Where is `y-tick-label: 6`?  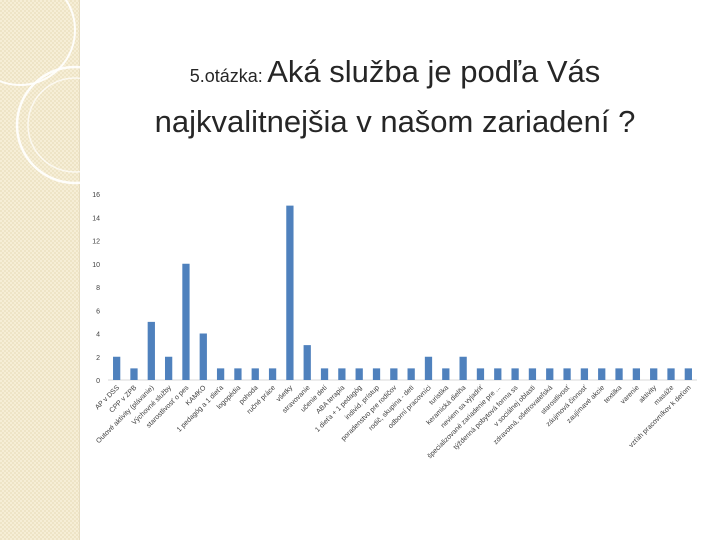
y-tick-label: 6 is located at coordinates (98, 311).